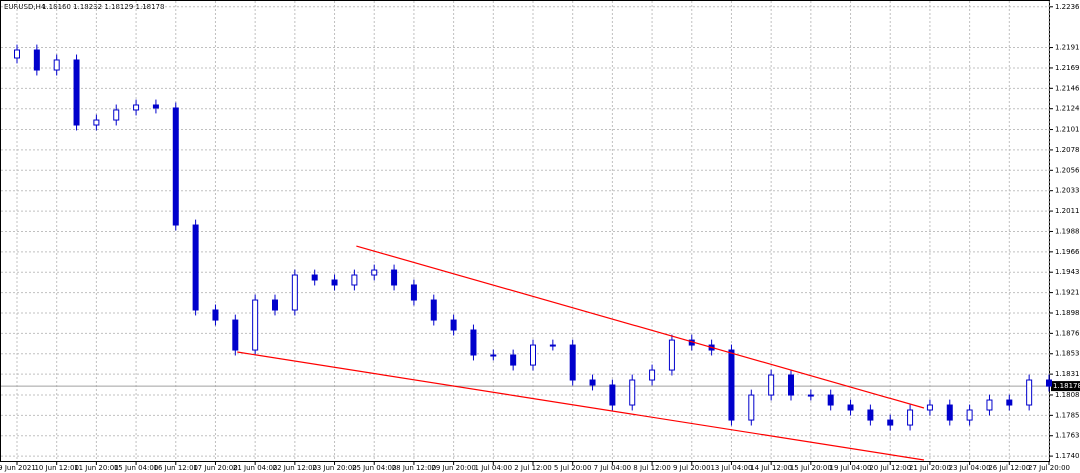  I want to click on y-tick-label: 1.20785, so click(1067, 150).